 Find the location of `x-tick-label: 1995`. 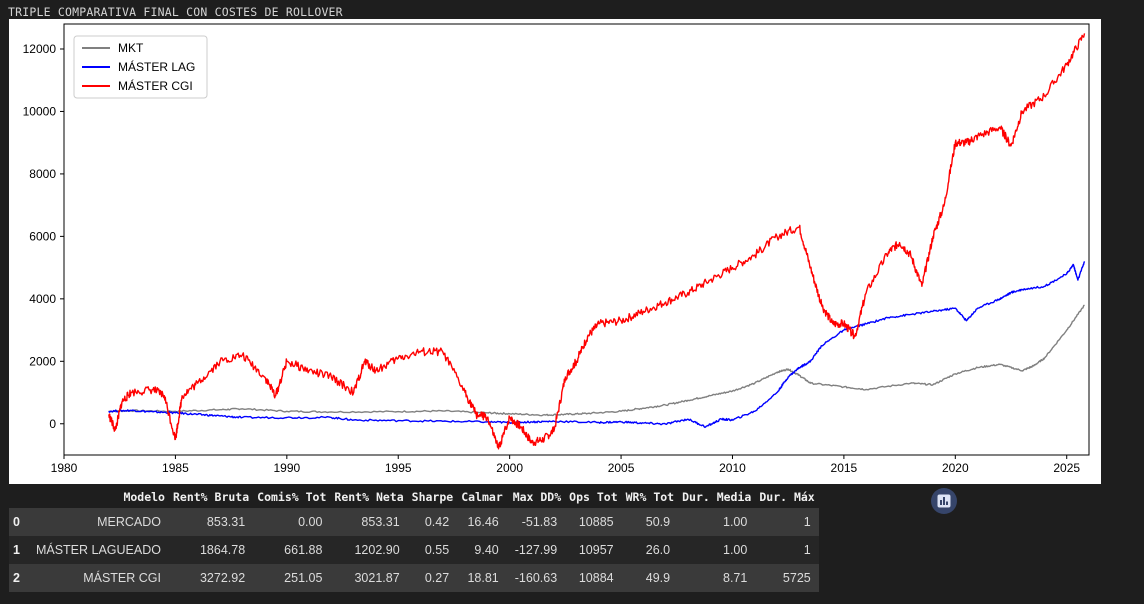

x-tick-label: 1995 is located at coordinates (398, 468).